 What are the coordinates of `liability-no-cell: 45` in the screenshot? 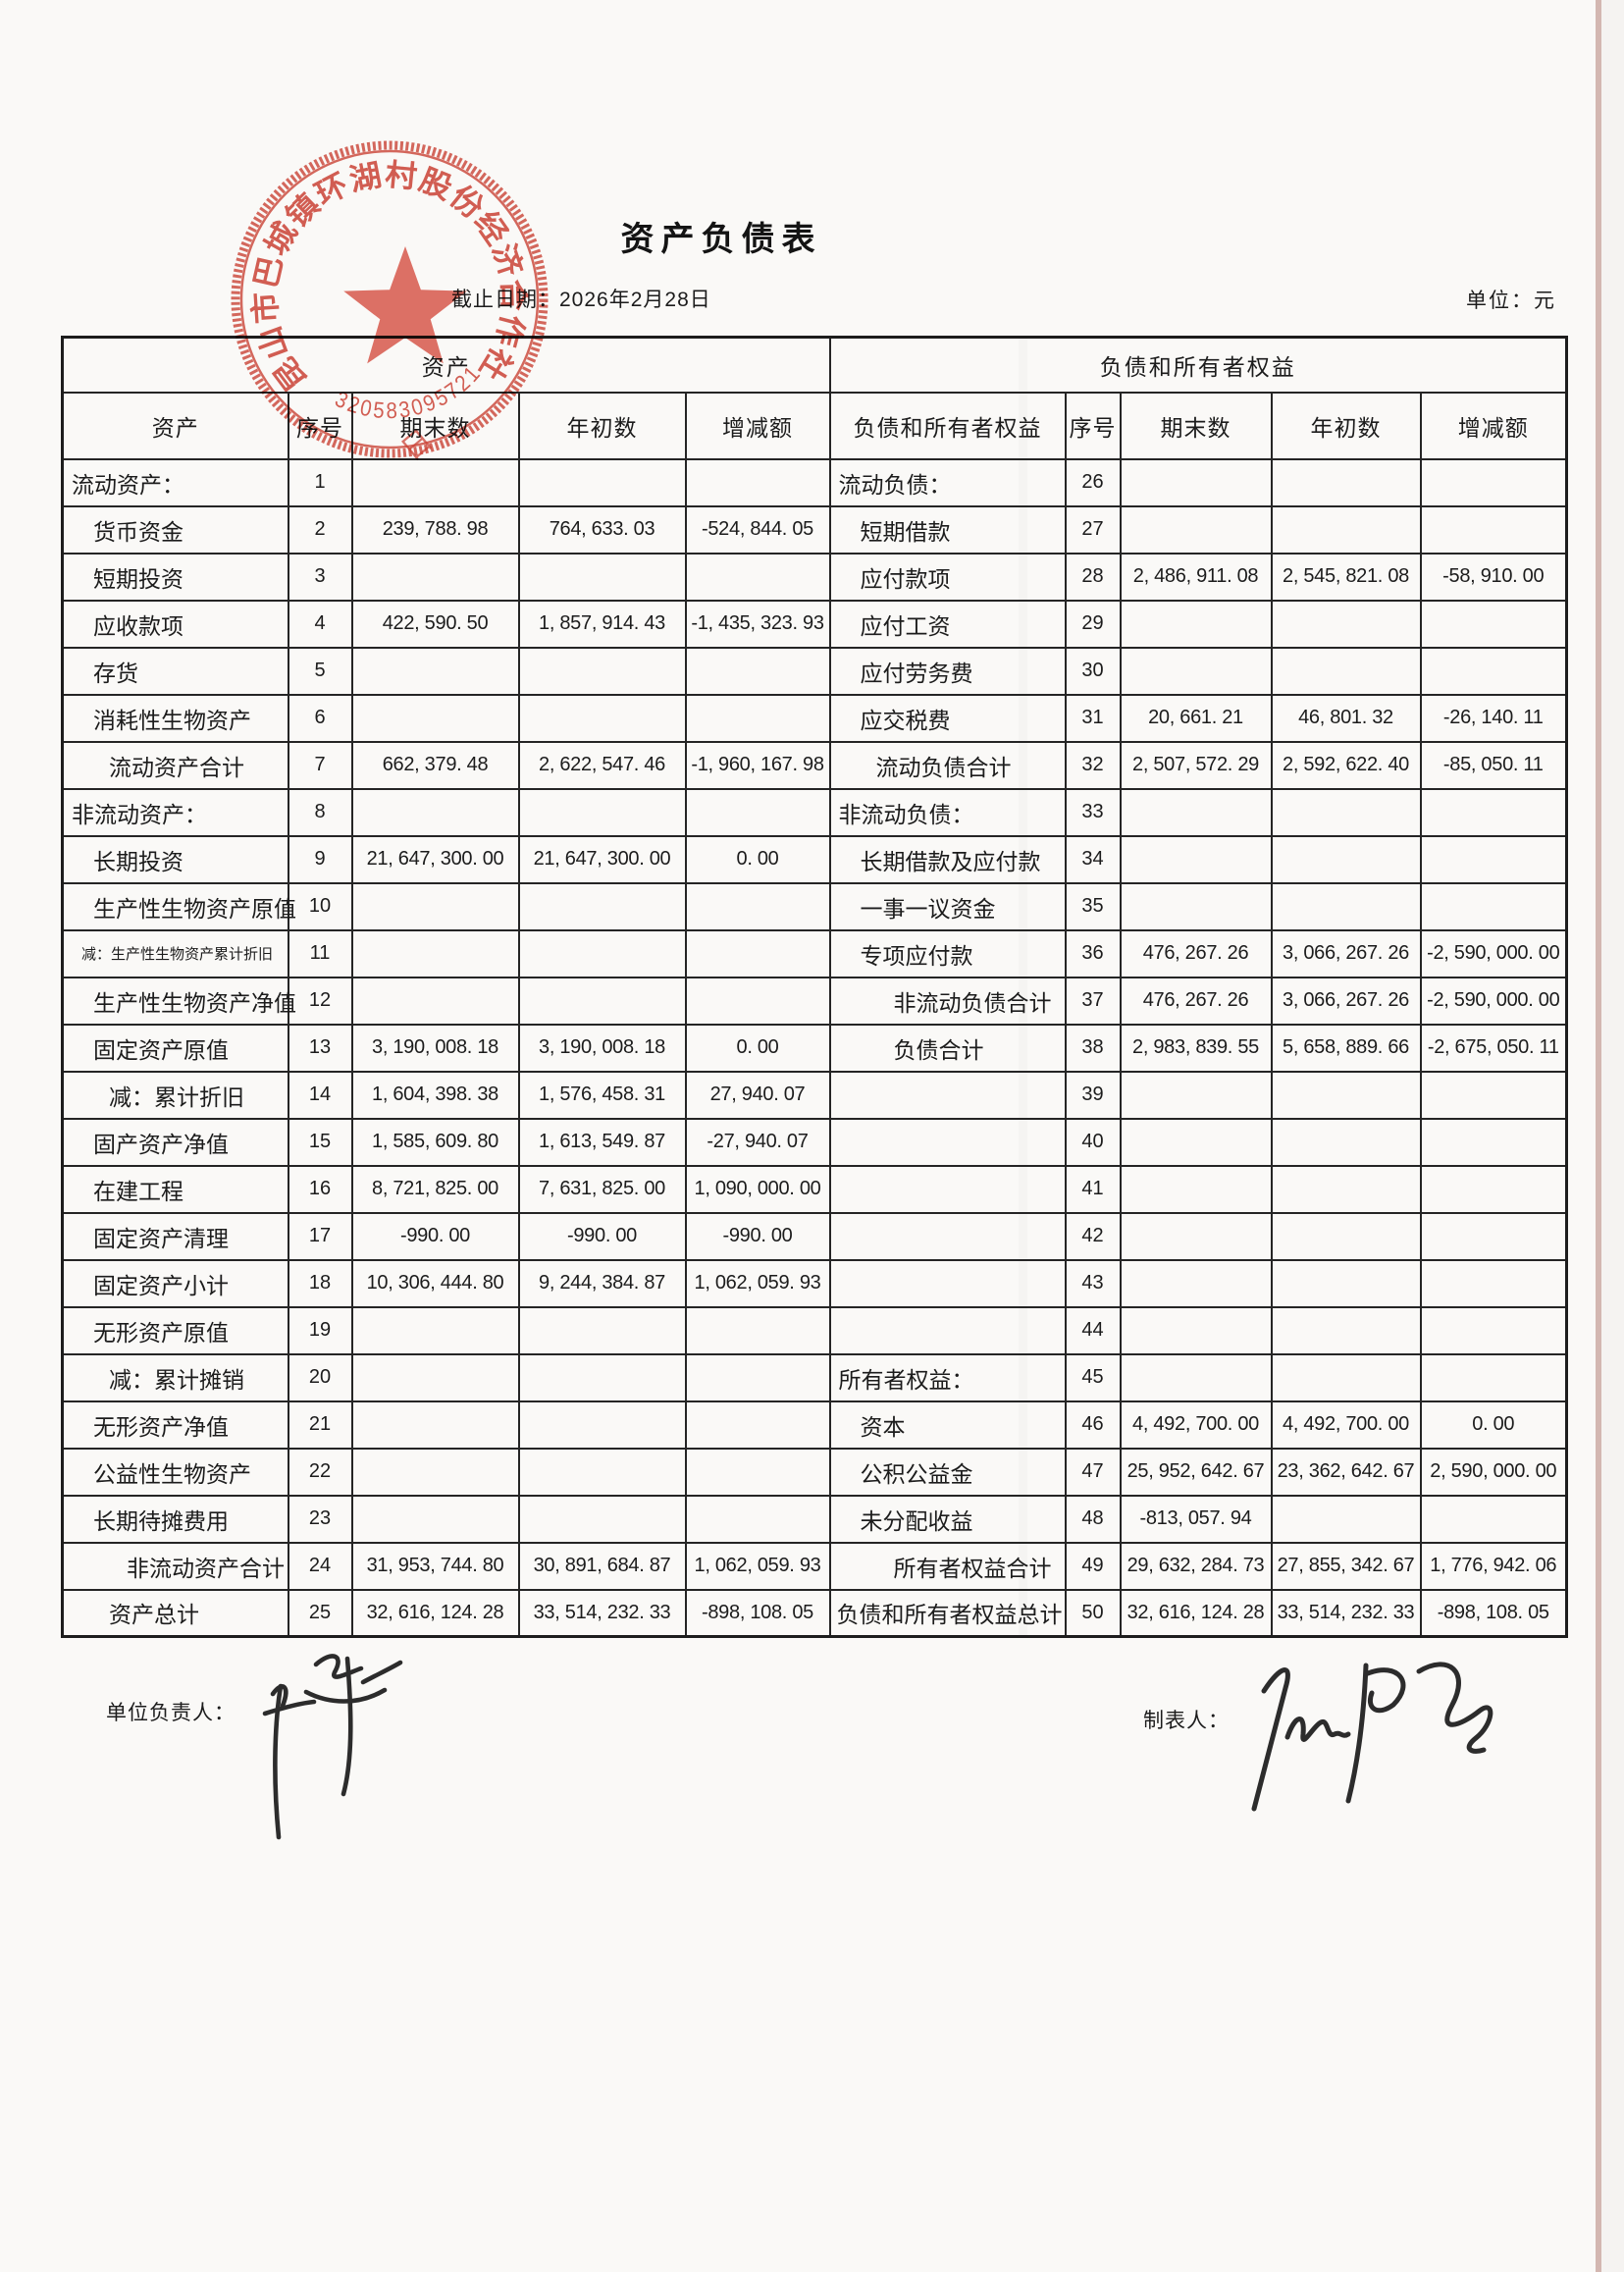 It's located at (1093, 1377).